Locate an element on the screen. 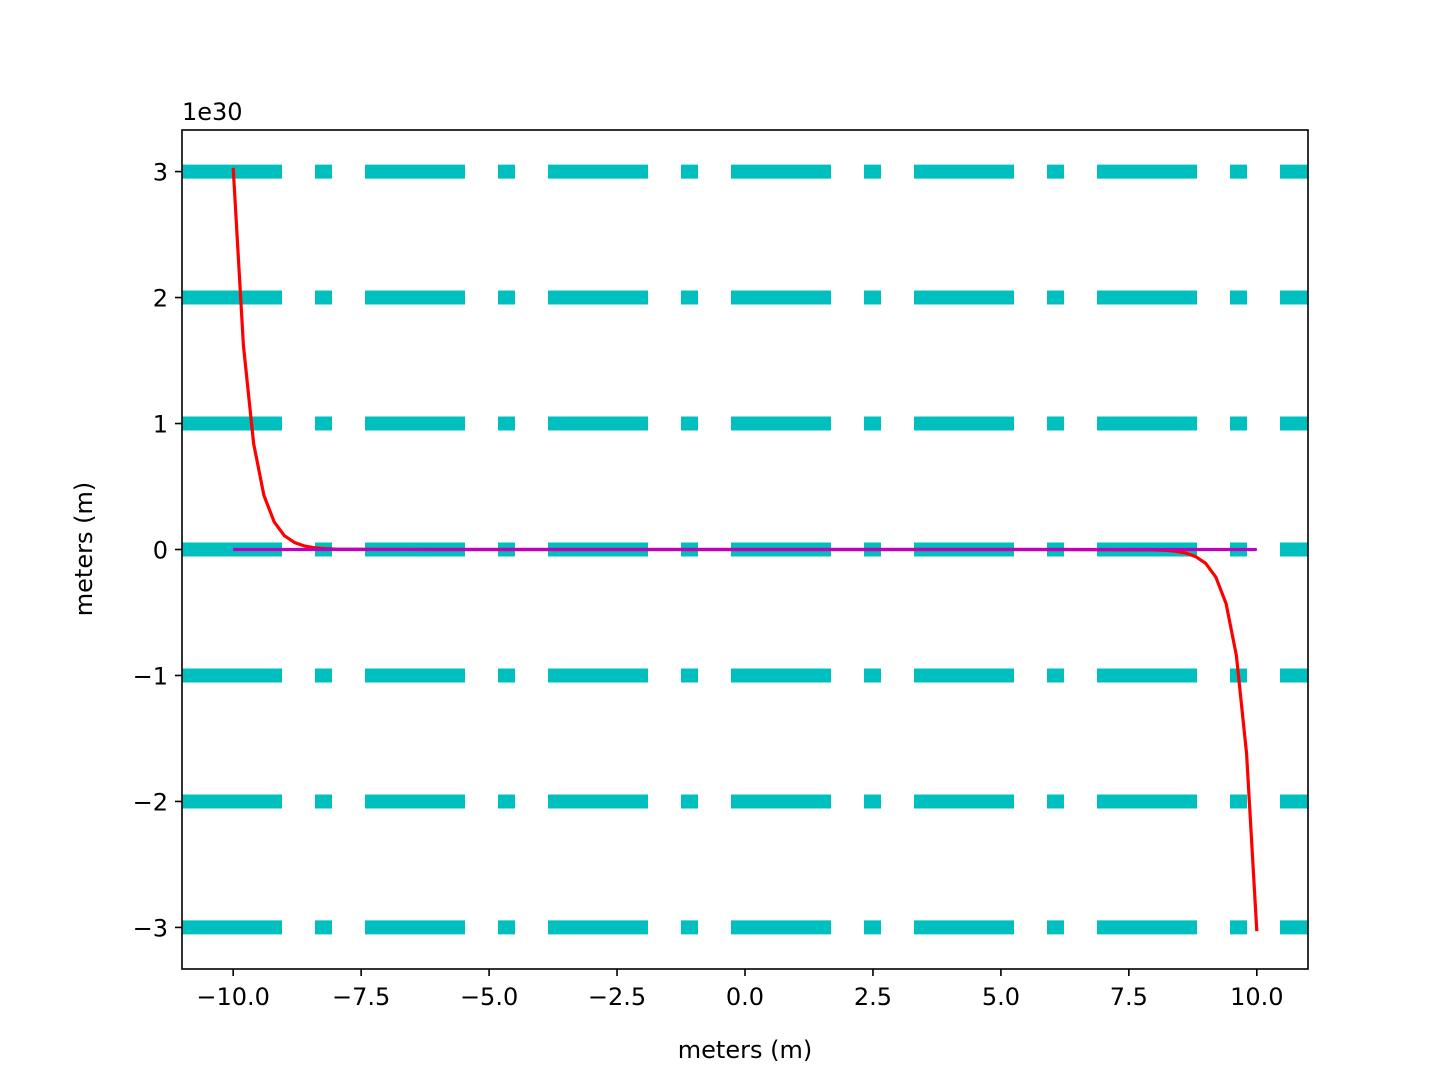 This screenshot has height=1089, width=1452. y-tick-label: −1 is located at coordinates (150, 676).